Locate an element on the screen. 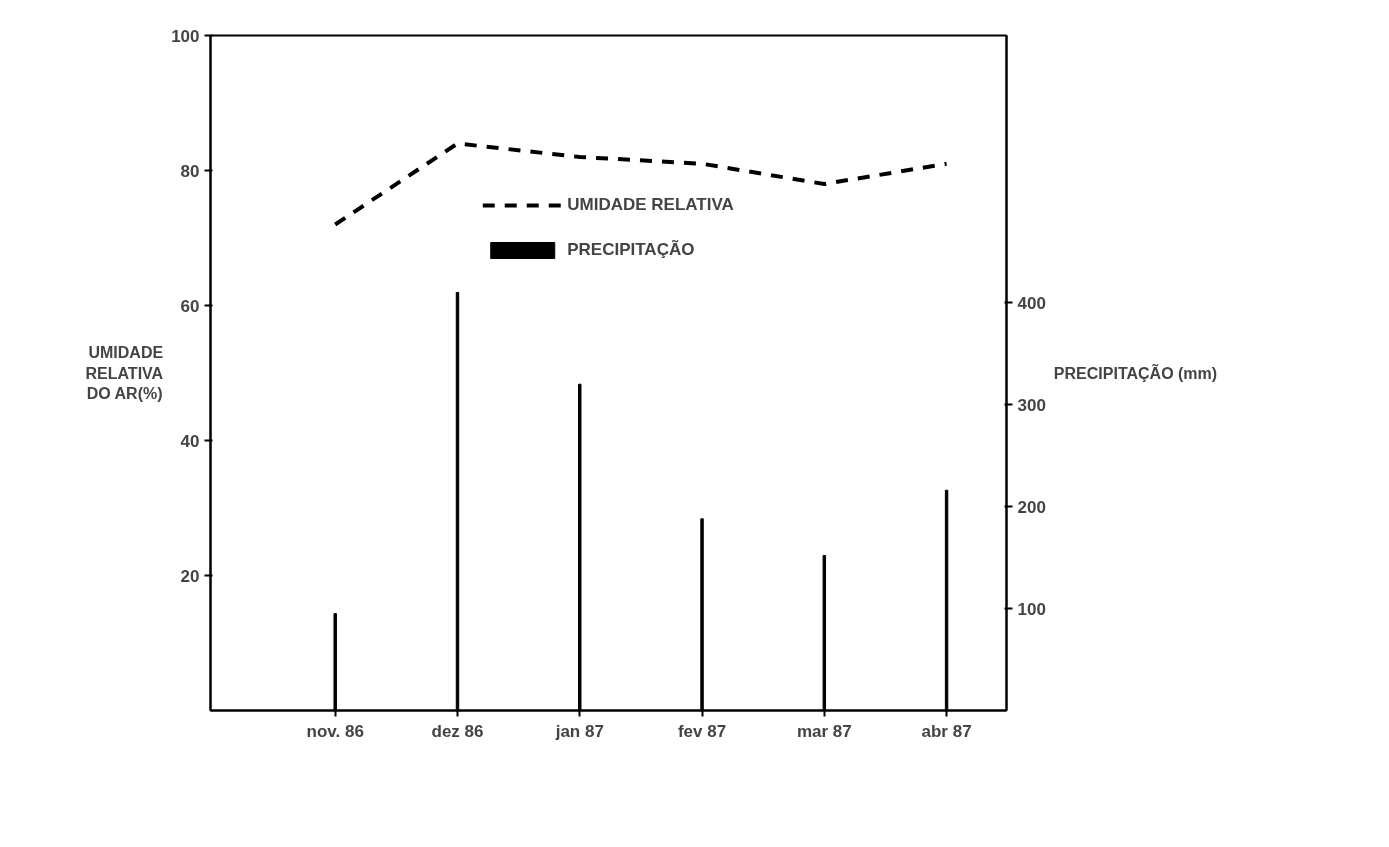  y2-tick-label: 400 is located at coordinates (1031, 303).